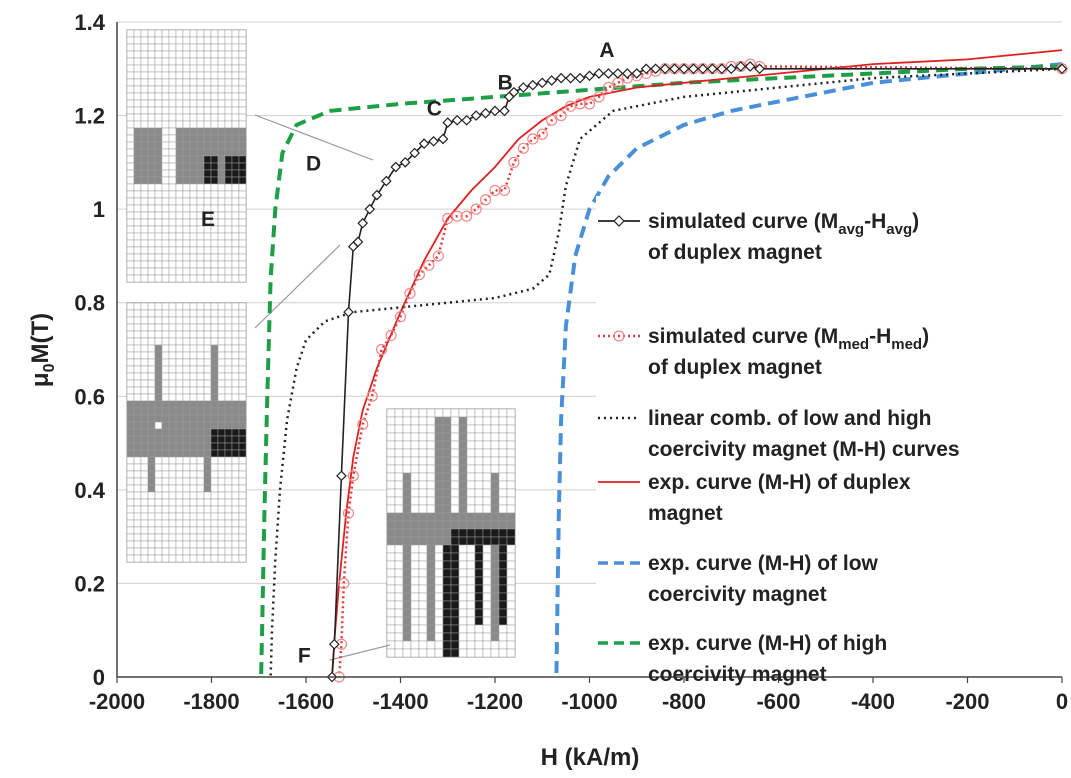 This screenshot has height=778, width=1071. What do you see at coordinates (967, 701) in the screenshot?
I see `x-tick-label-9: -200` at bounding box center [967, 701].